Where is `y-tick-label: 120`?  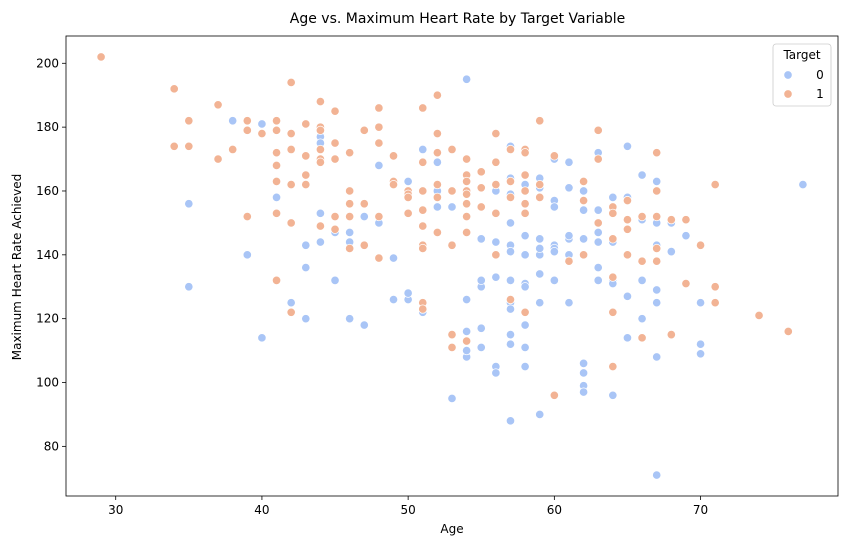 y-tick-label: 120 is located at coordinates (47, 319).